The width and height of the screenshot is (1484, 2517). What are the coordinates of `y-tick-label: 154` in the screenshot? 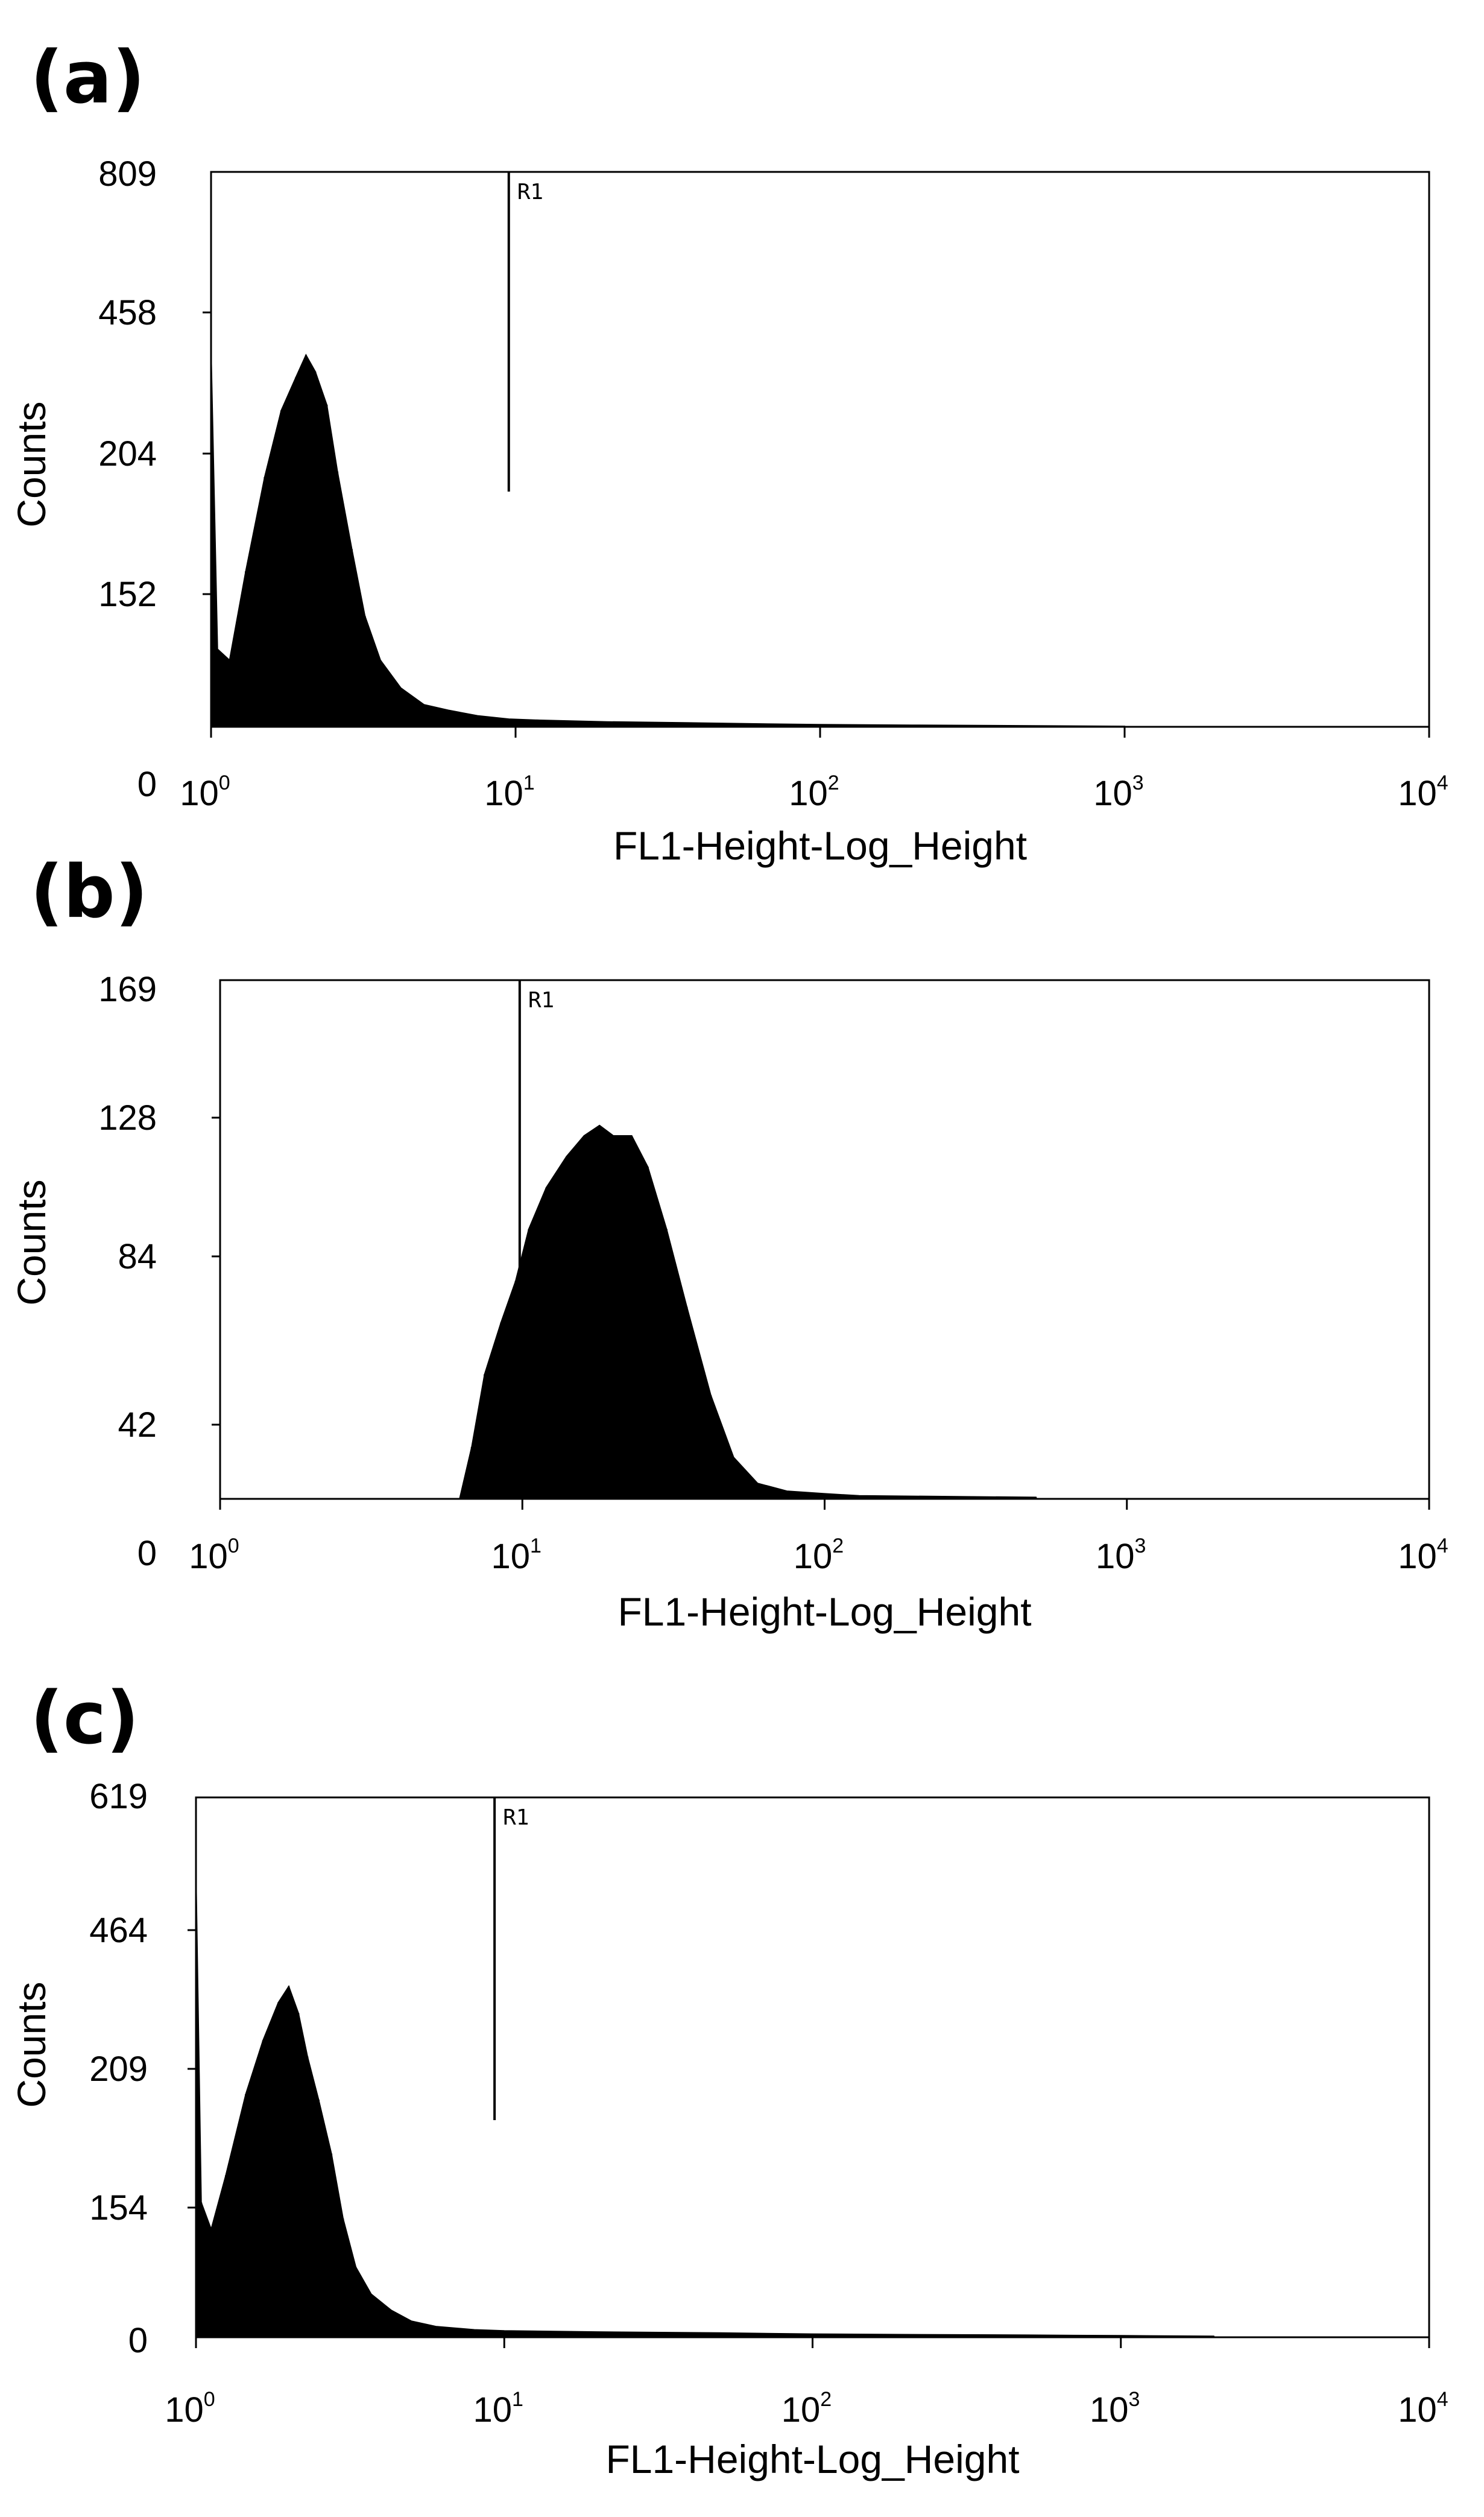 It's located at (118, 2207).